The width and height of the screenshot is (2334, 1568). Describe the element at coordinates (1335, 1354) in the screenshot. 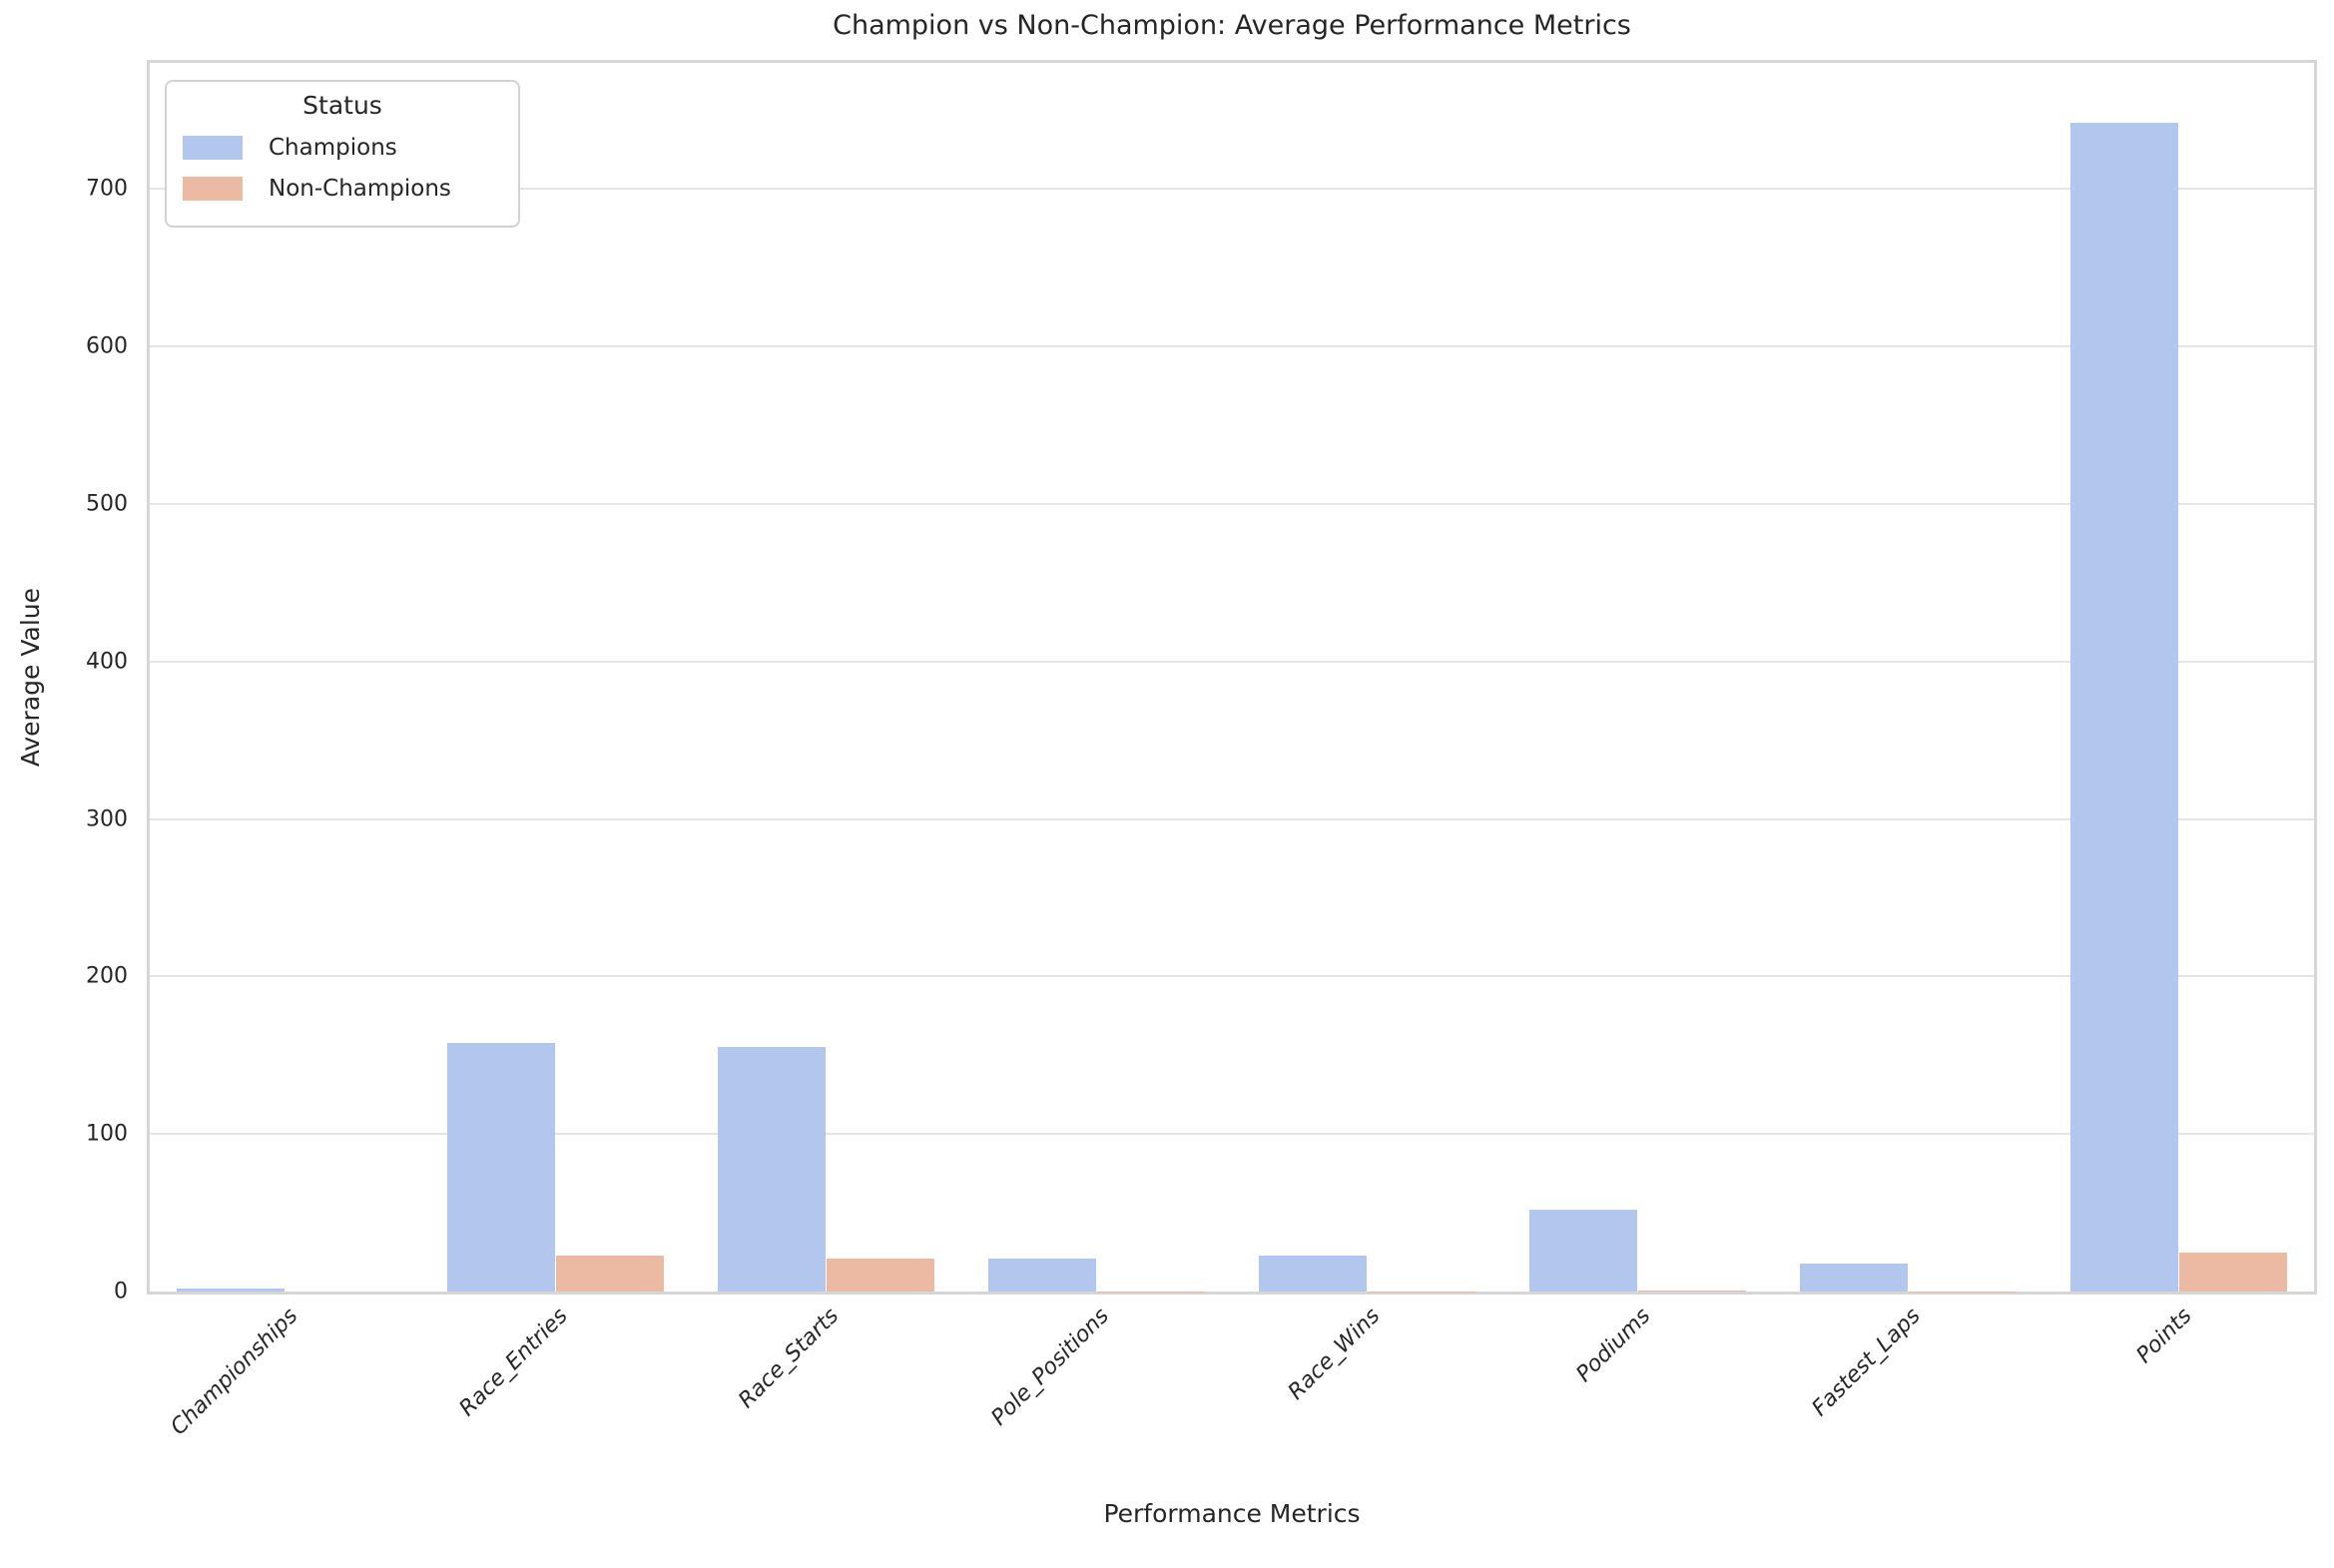

I see `x-tick-race_wins: Race_Wins` at that location.